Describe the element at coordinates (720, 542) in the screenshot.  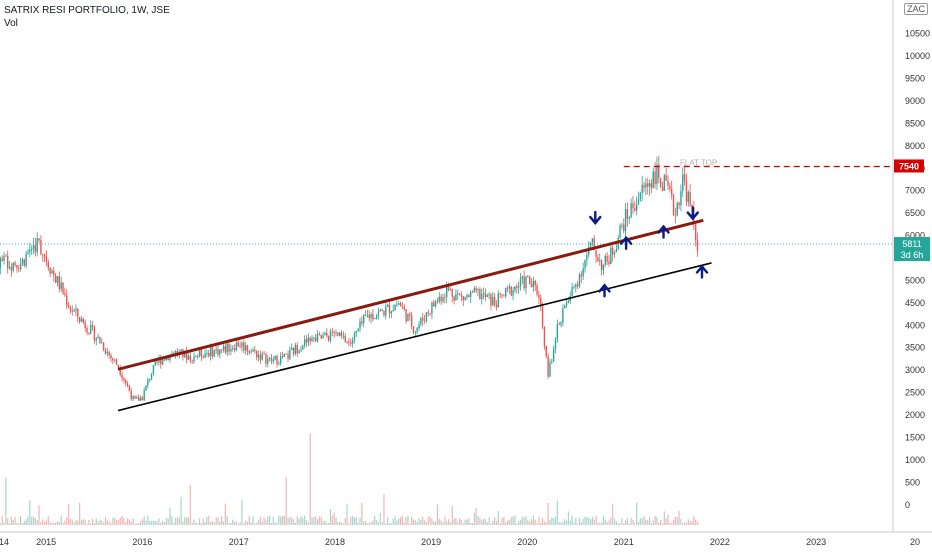
I see `x-tick-label: 2022` at that location.